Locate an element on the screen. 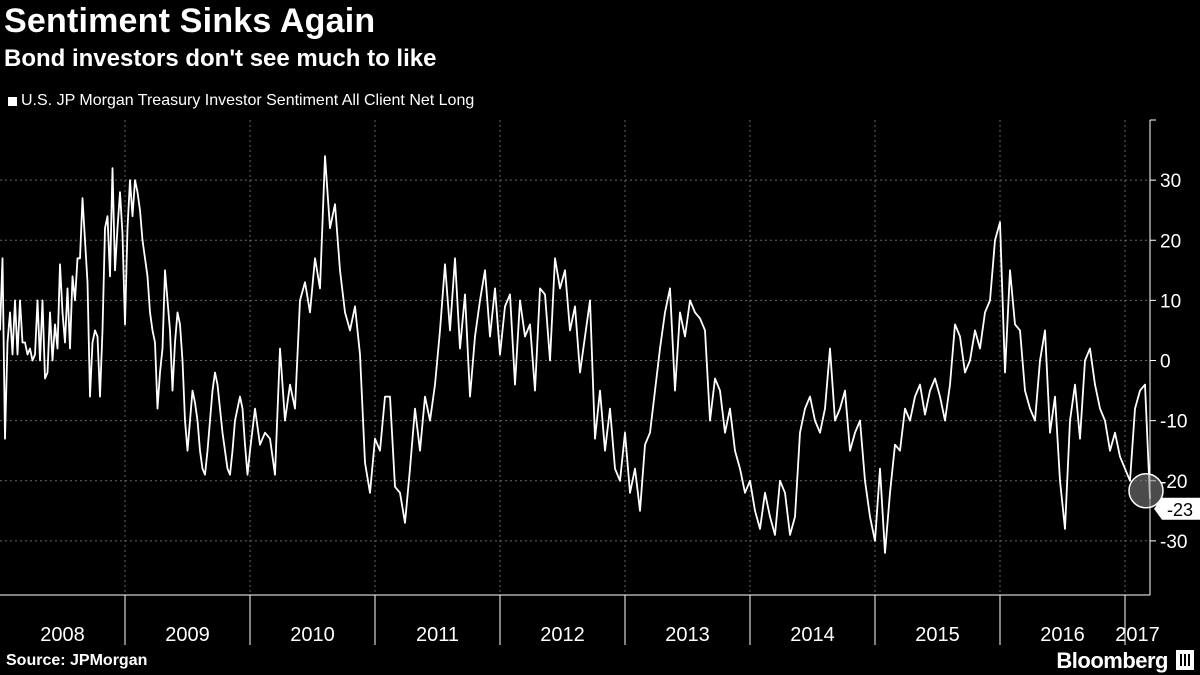 The image size is (1200, 675). x-tick-label: 2011 is located at coordinates (437, 635).